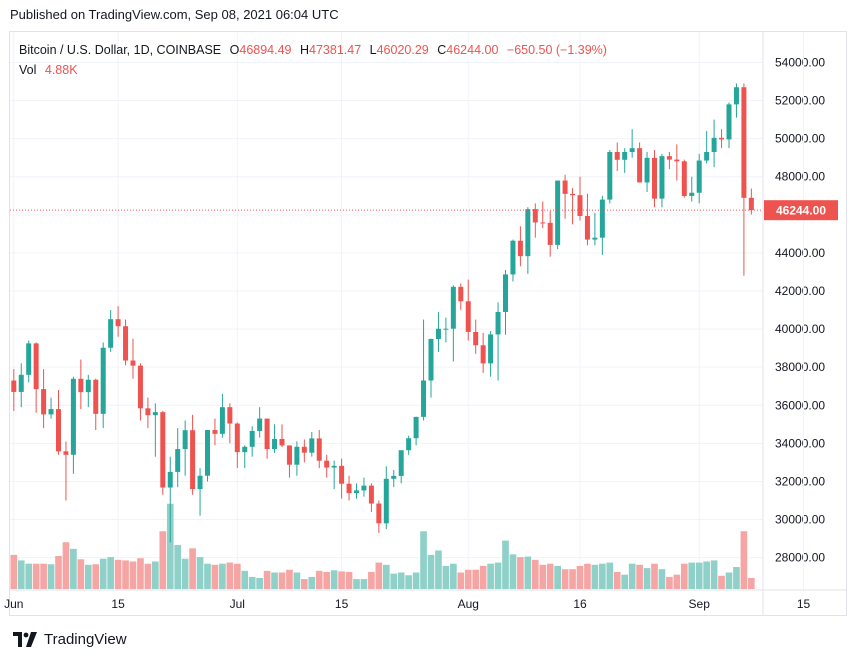  I want to click on close-label: C, so click(442, 50).